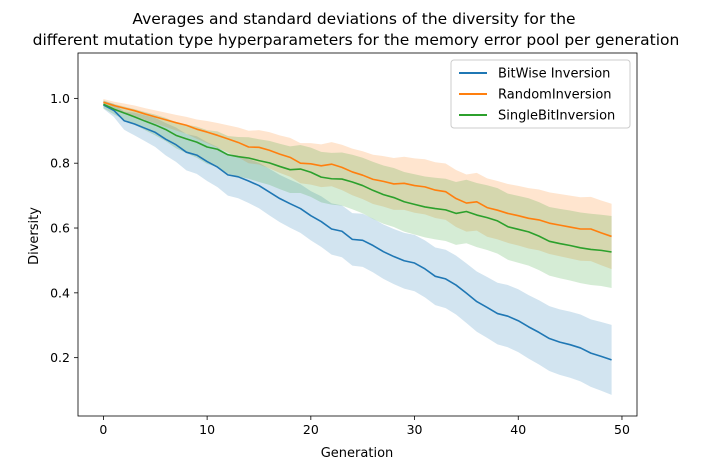 The image size is (713, 470). What do you see at coordinates (555, 95) in the screenshot?
I see `legend-label-1: RandomInversion` at bounding box center [555, 95].